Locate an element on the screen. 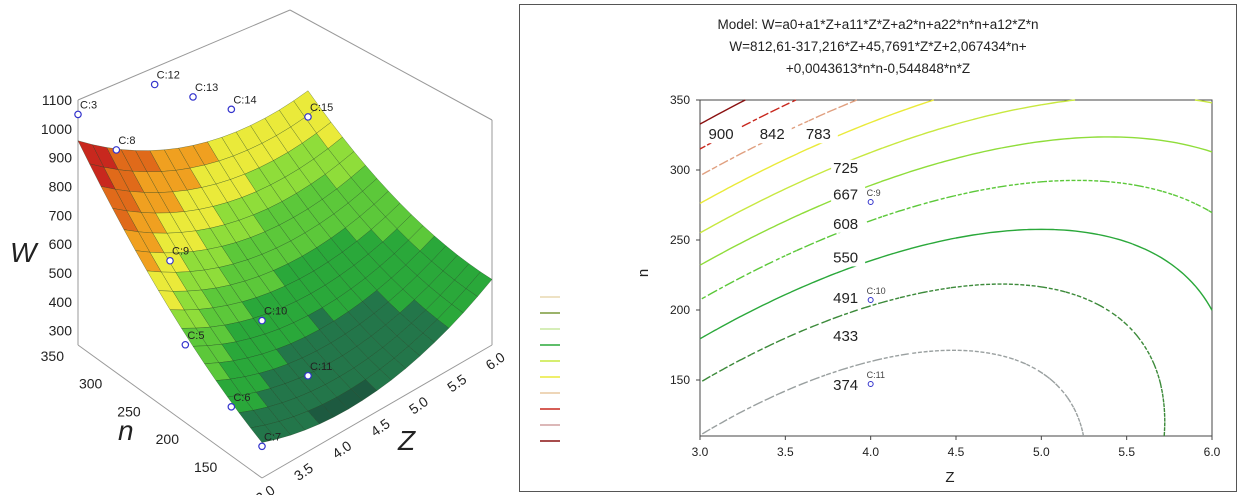 This screenshot has width=1240, height=500. design-point-label: C:13 is located at coordinates (206, 88).